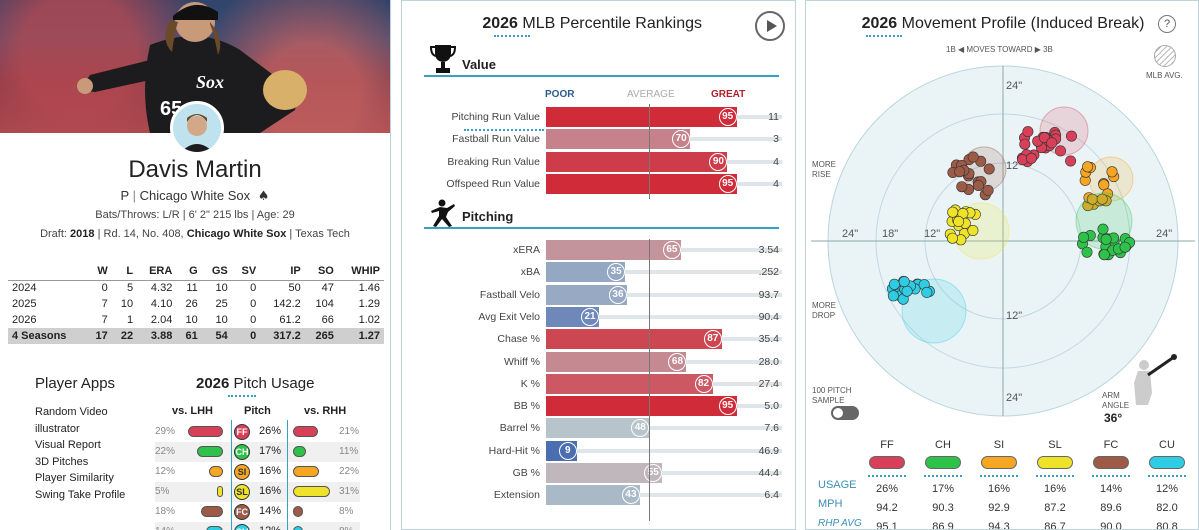 The width and height of the screenshot is (1199, 530). Describe the element at coordinates (618, 162) in the screenshot. I see `percentile-row: Breaking Run Value 90 4` at that location.